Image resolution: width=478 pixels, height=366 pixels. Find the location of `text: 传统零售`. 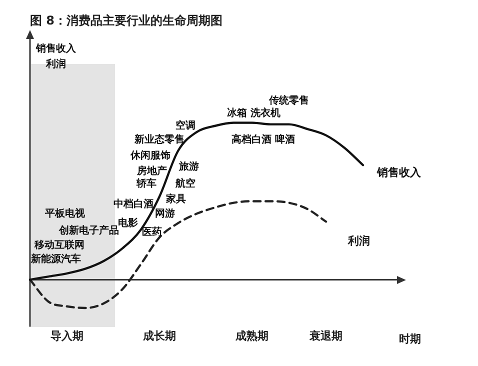

text: 传统零售 is located at coordinates (288, 100).